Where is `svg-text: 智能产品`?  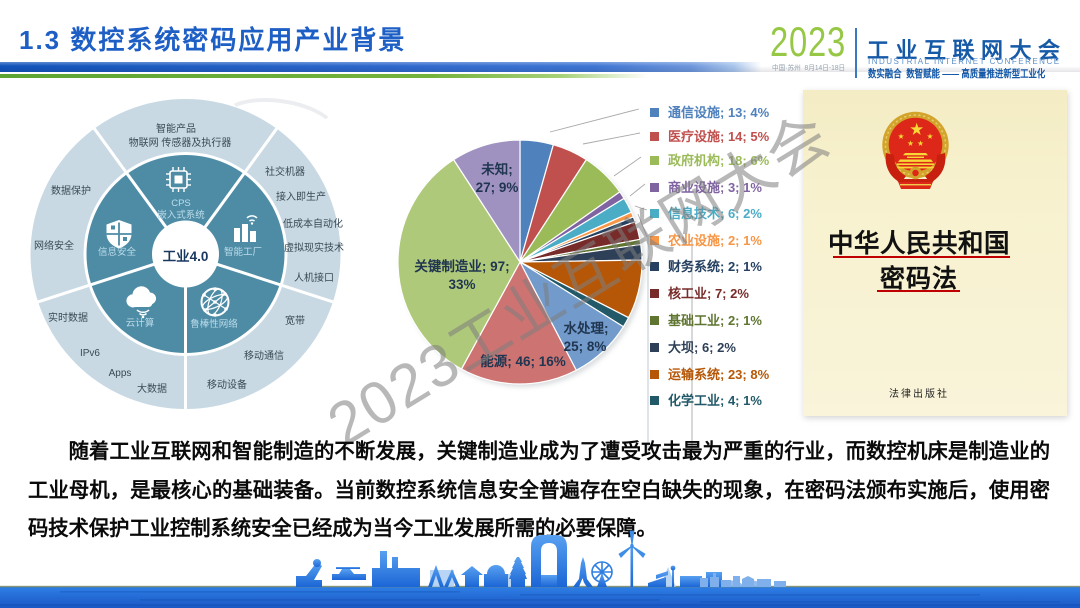 svg-text: 智能产品 is located at coordinates (176, 128).